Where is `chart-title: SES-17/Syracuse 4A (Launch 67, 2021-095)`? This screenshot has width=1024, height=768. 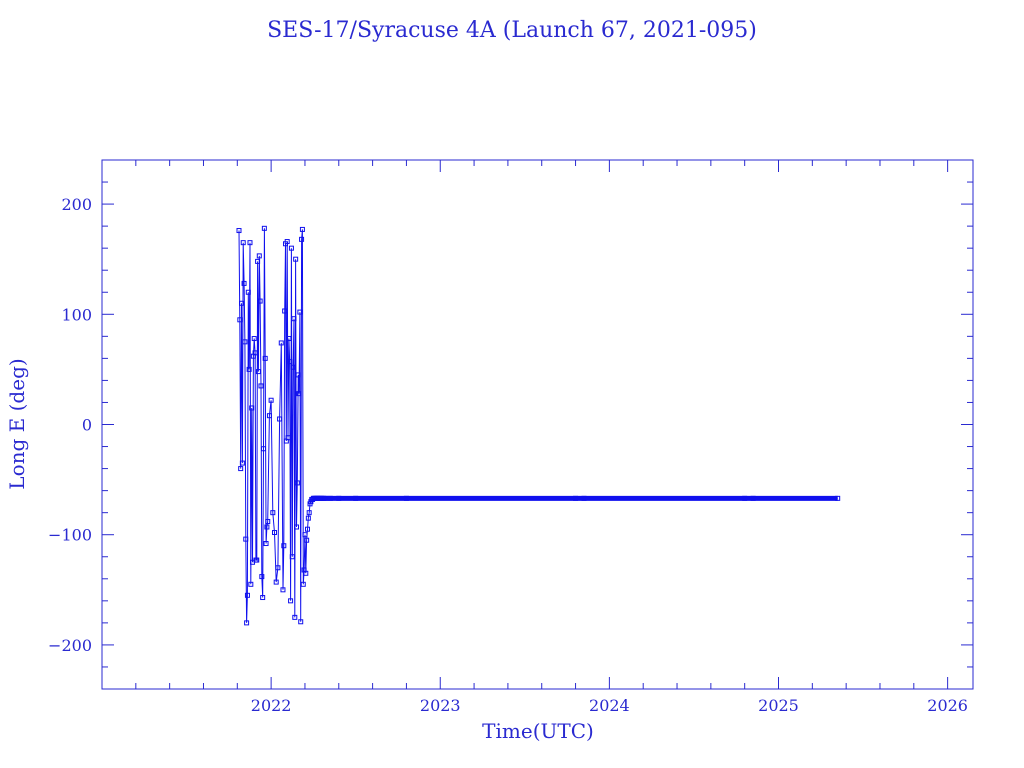 chart-title: SES-17/Syracuse 4A (Launch 67, 2021-095) is located at coordinates (512, 30).